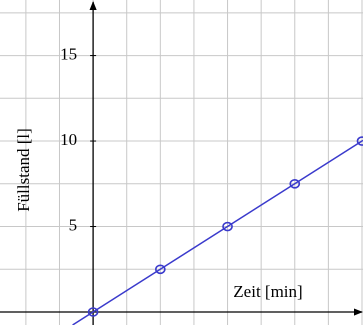 The width and height of the screenshot is (363, 325). I want to click on y-axis-label: Füllstand [l], so click(23, 170).